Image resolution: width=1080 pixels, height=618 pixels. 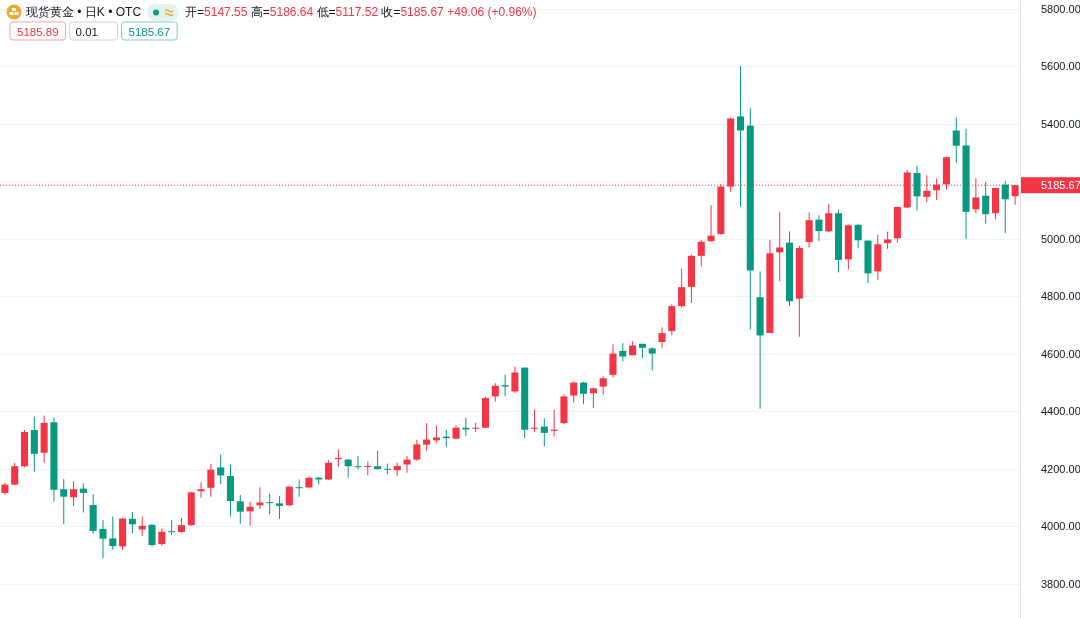 I want to click on subtitle: 开=5147.55 高=5186.64 低=5117.52 收=5185.67 +49.06 (+0.96%), so click(x=361, y=12).